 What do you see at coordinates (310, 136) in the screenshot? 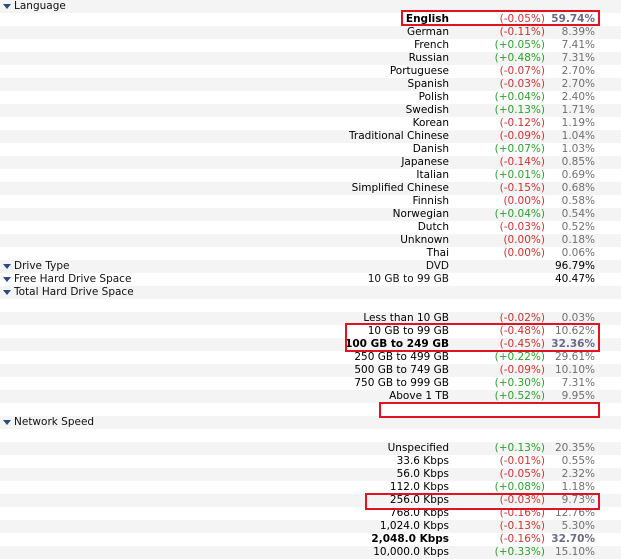
I see `table-row: Traditional Chinese (-0.09%) 1.04%` at bounding box center [310, 136].